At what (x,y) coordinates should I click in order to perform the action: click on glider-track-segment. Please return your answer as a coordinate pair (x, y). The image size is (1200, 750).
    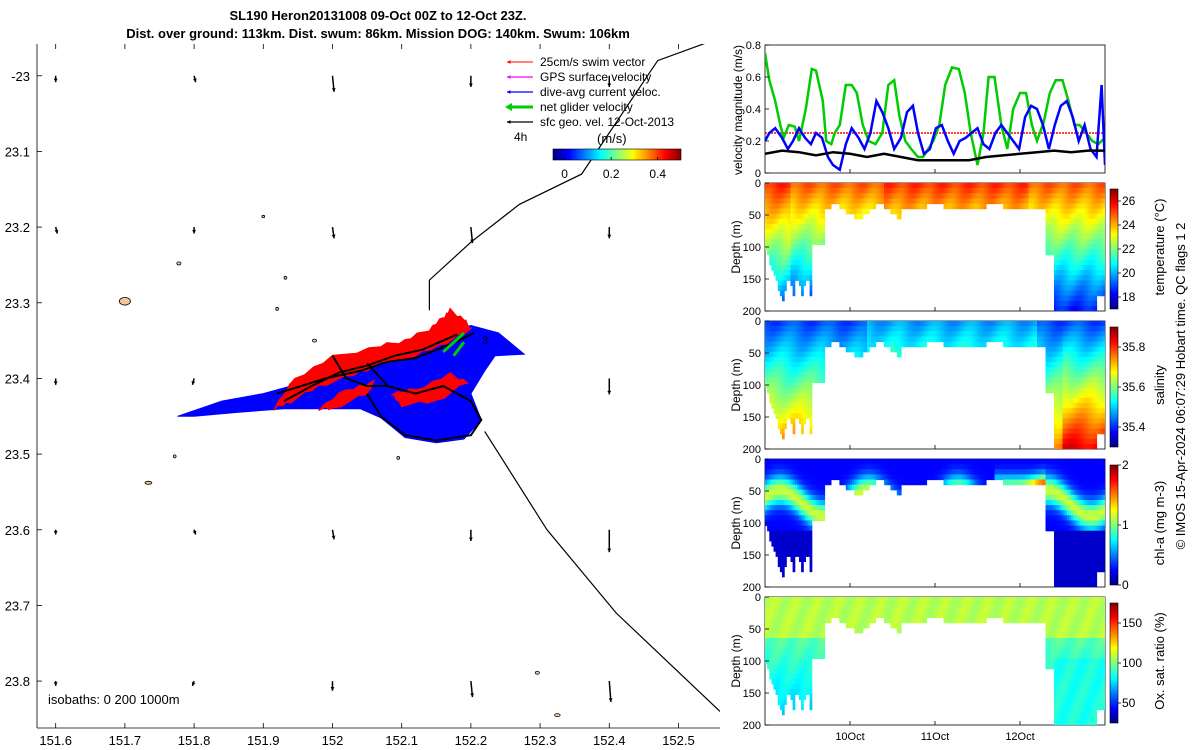
    Looking at the image, I should click on (424, 402).